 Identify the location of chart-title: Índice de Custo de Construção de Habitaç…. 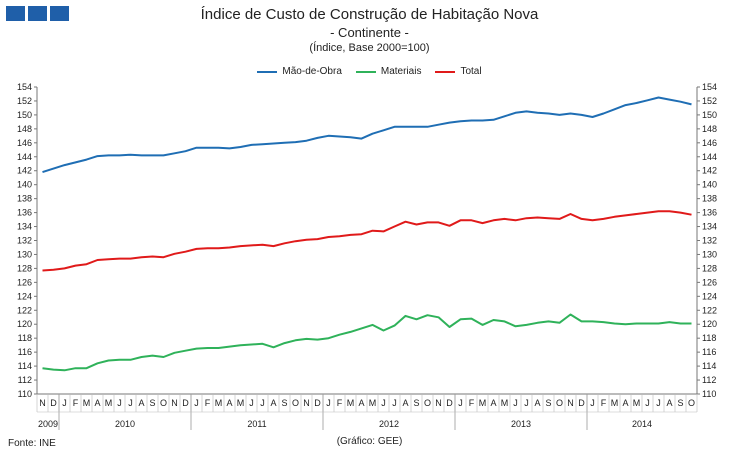
(369, 14).